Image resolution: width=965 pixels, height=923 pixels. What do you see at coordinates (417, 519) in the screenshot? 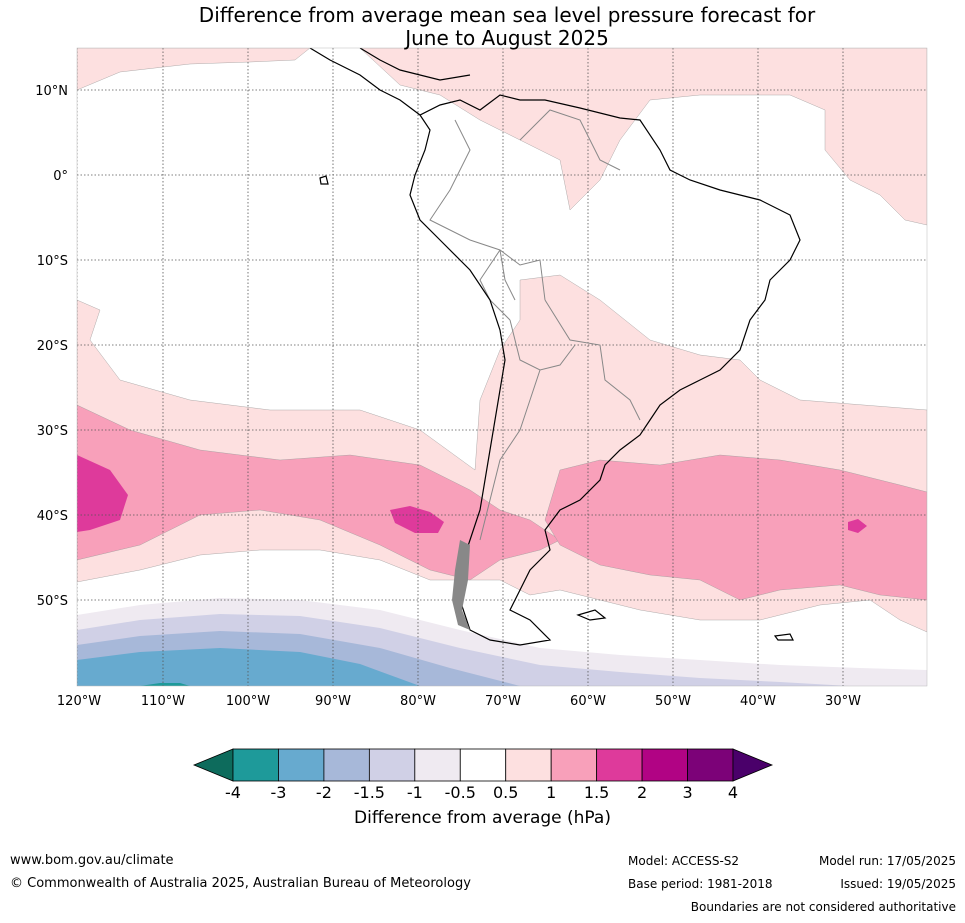
I see `anomaly-strong-center` at bounding box center [417, 519].